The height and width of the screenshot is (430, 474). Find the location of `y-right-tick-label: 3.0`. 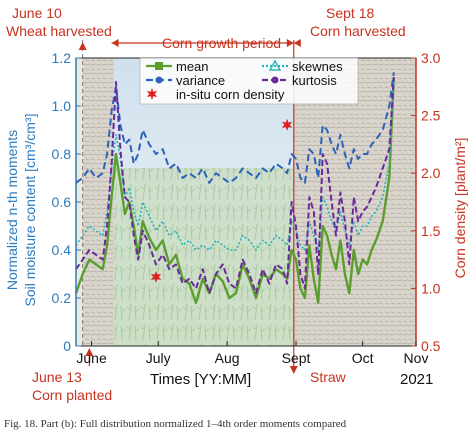

y-right-tick-label: 3.0 is located at coordinates (431, 58).